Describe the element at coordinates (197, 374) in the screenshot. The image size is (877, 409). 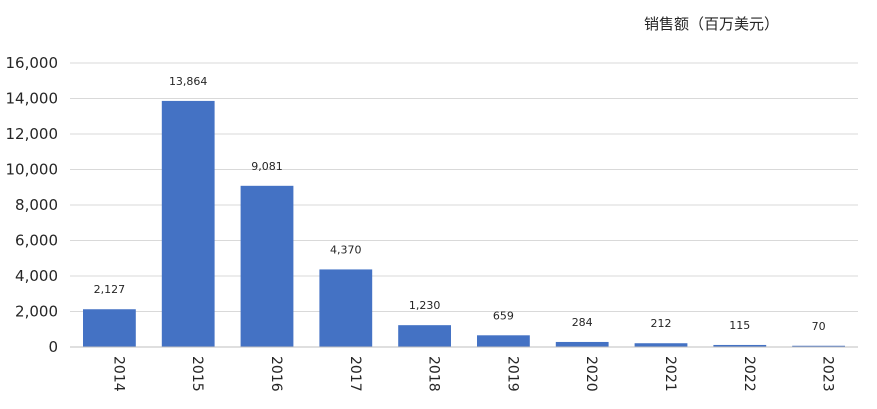
I see `x-tick-label: 2015` at that location.